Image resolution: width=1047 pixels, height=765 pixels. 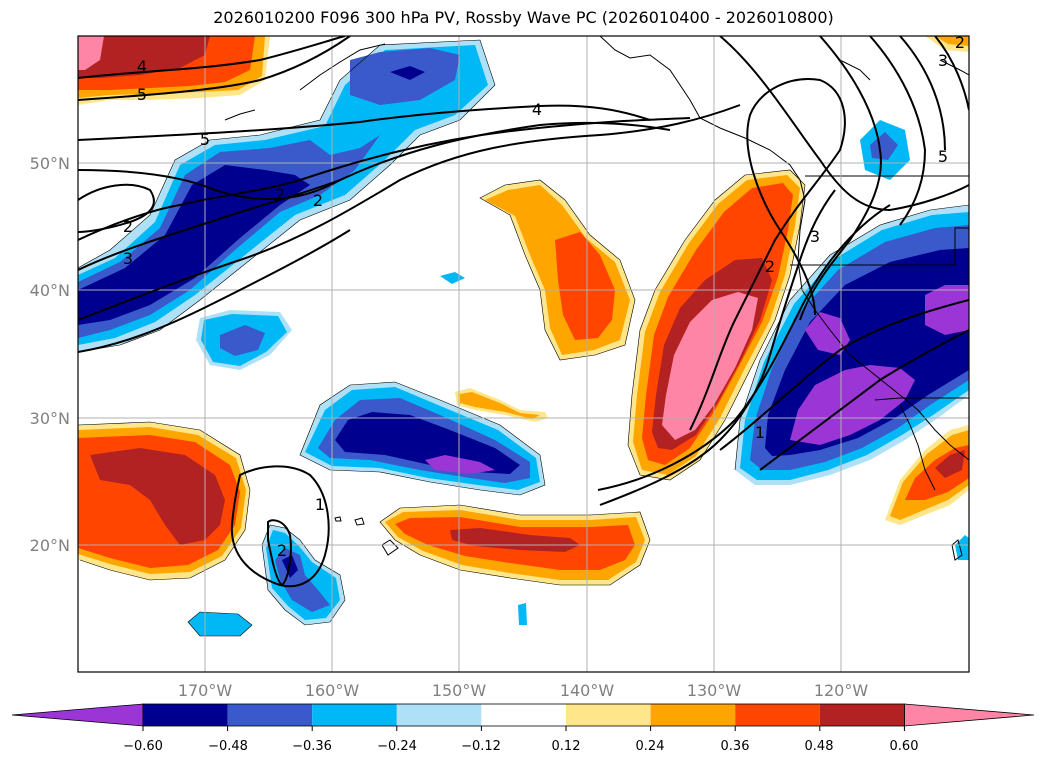 What do you see at coordinates (714, 690) in the screenshot?
I see `lon-label-130w: 130°W` at bounding box center [714, 690].